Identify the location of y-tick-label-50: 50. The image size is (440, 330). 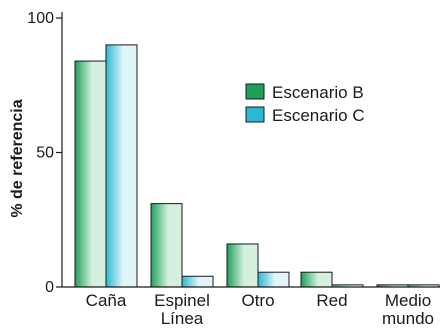
(45, 153).